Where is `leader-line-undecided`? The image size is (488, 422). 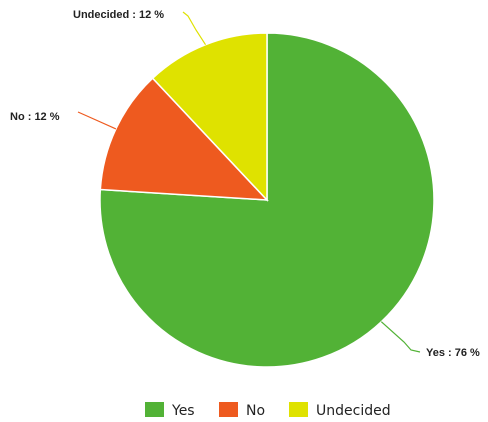
leader-line-undecided is located at coordinates (194, 28).